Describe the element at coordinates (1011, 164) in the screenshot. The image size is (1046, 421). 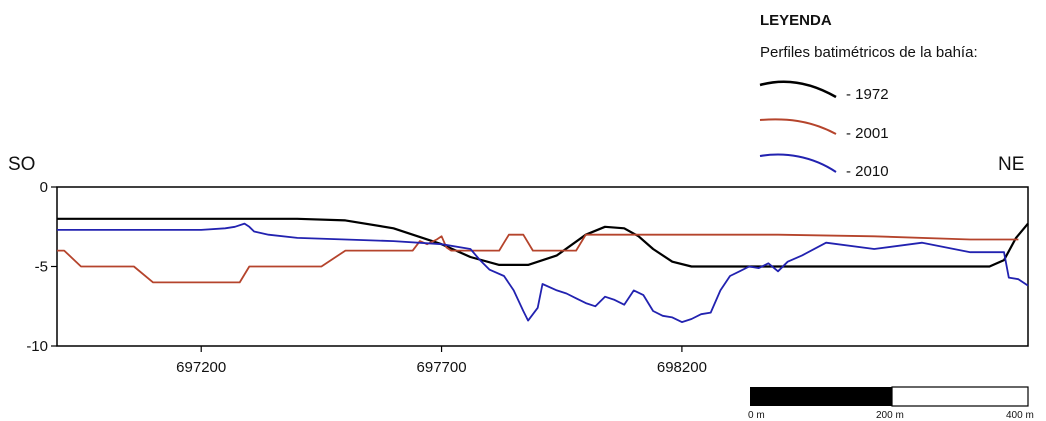
I see `direction-right-label: NE` at that location.